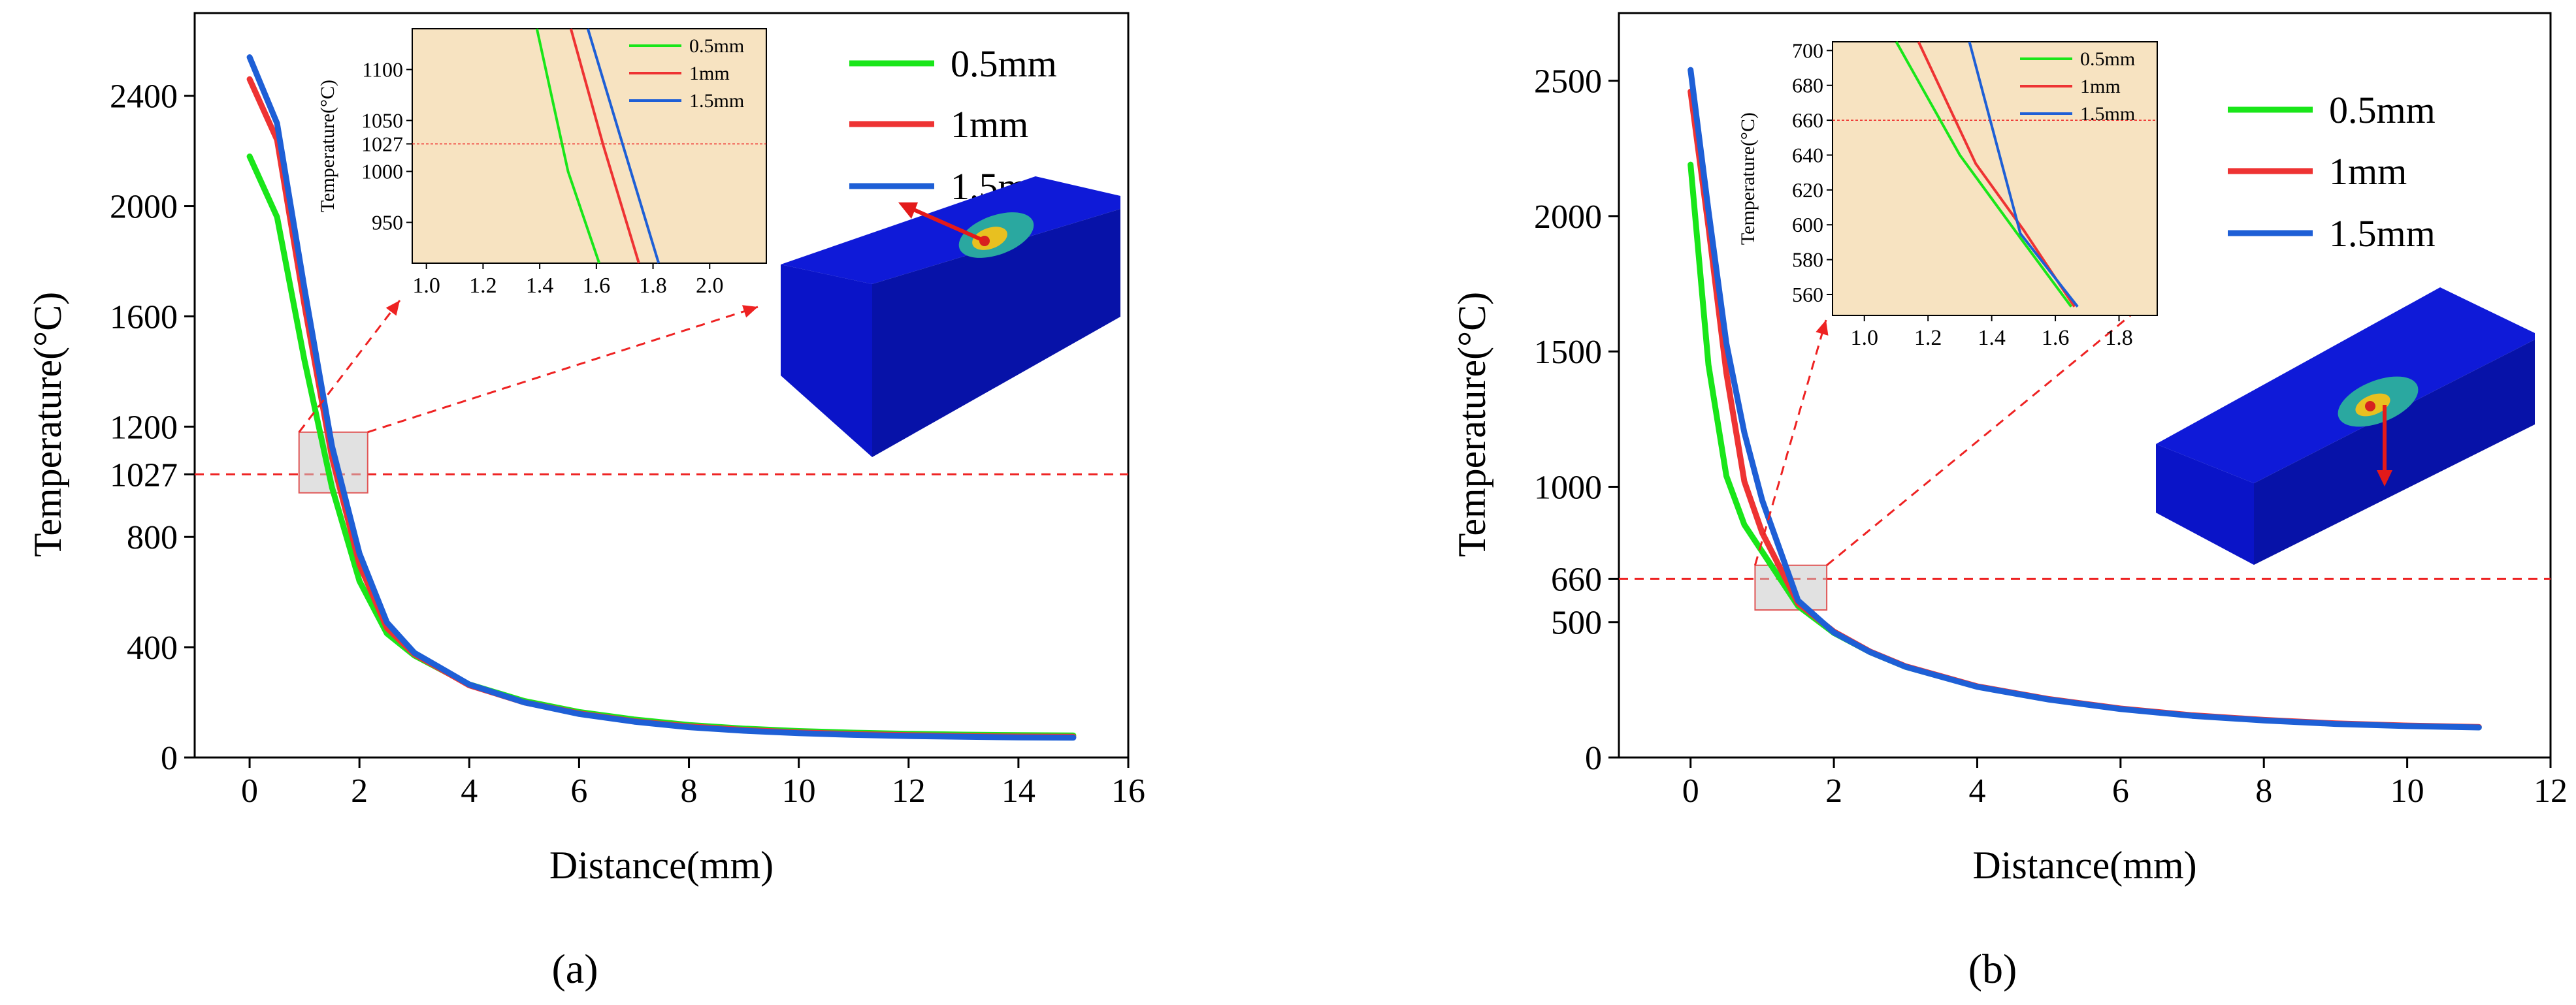 This screenshot has height=1005, width=2576. Describe the element at coordinates (1568, 217) in the screenshot. I see `y-tick-label-b: 2000` at that location.